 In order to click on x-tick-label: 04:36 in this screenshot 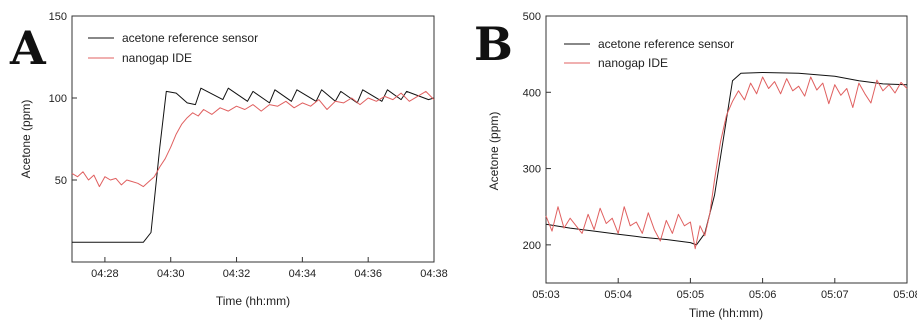, I will do `click(368, 274)`.